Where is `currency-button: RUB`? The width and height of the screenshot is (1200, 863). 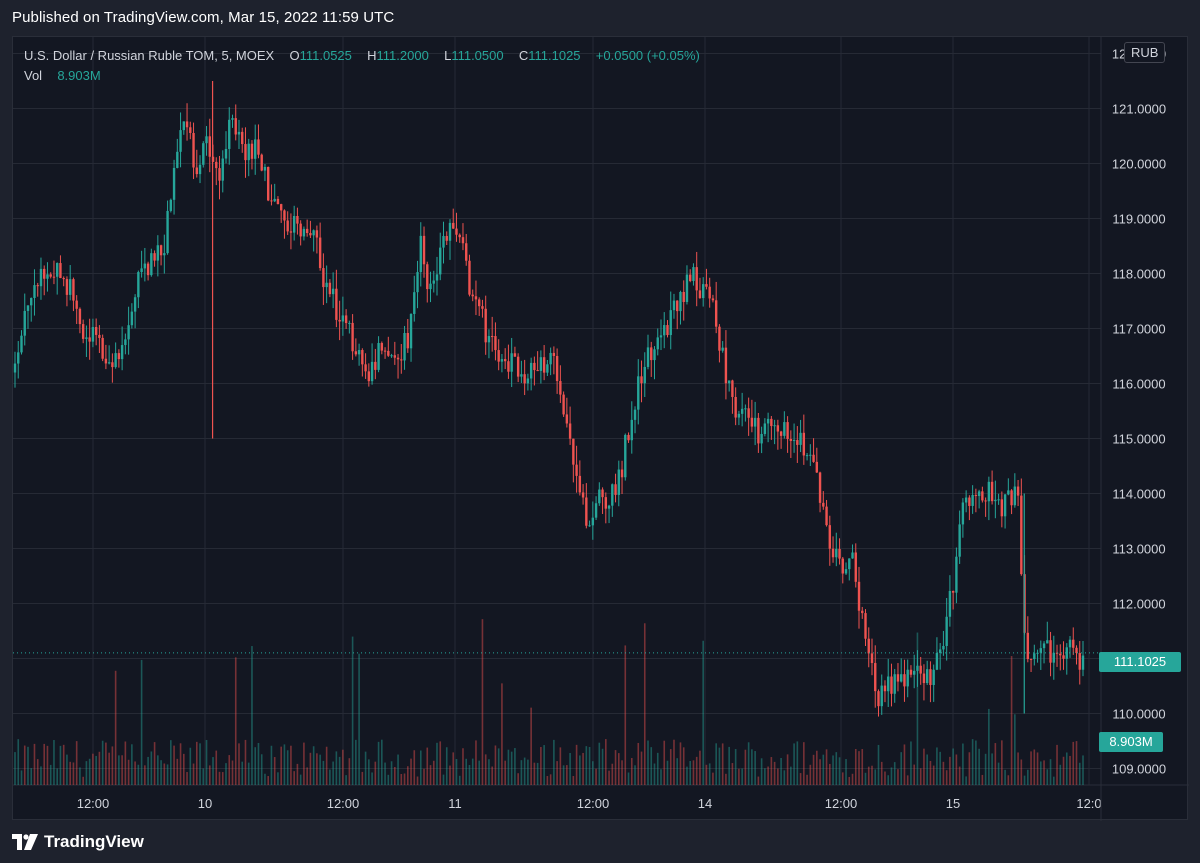 currency-button: RUB is located at coordinates (1145, 52).